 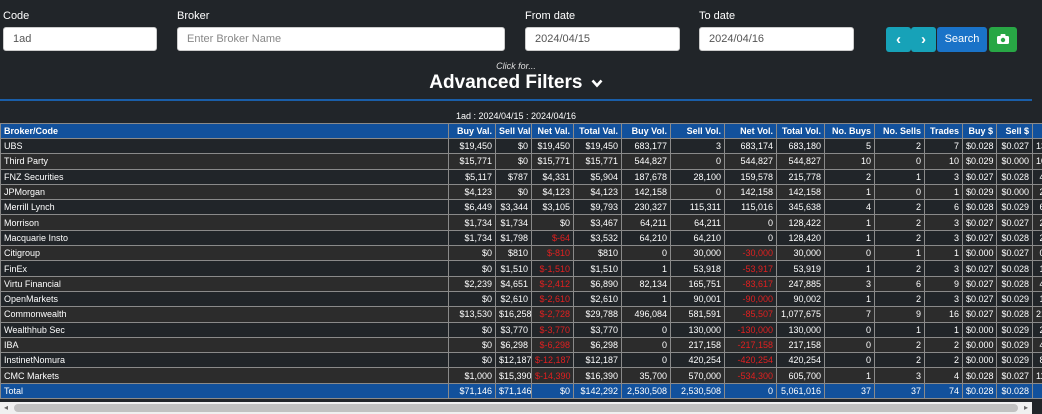 What do you see at coordinates (697, 375) in the screenshot?
I see `table-cell: 570,000` at bounding box center [697, 375].